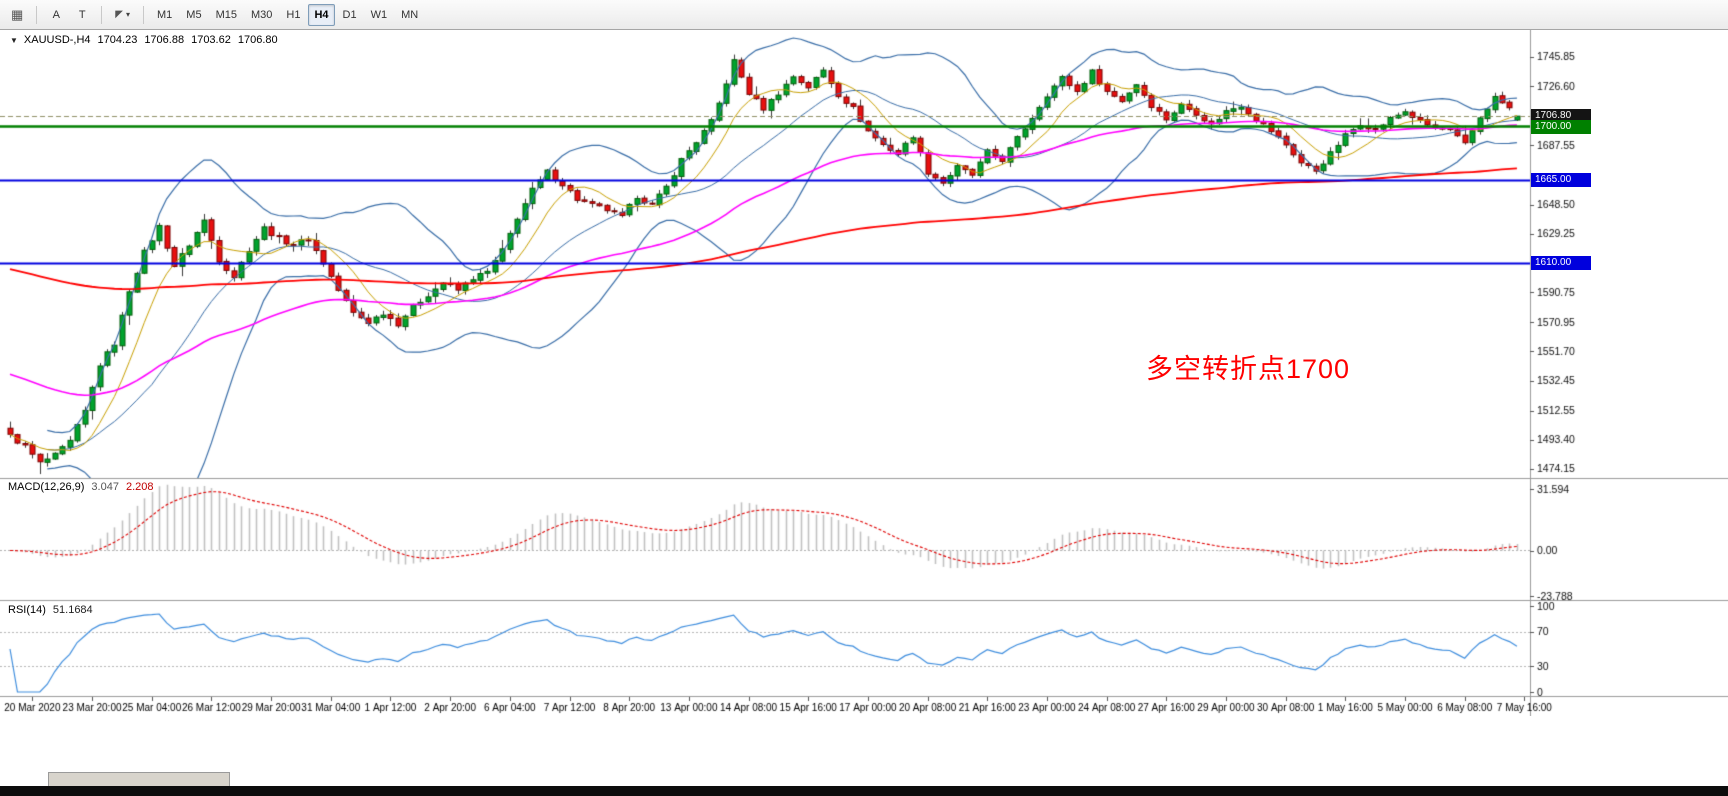 The height and width of the screenshot is (796, 1728). Describe the element at coordinates (379, 15) in the screenshot. I see `tf-button-w1: W1` at that location.